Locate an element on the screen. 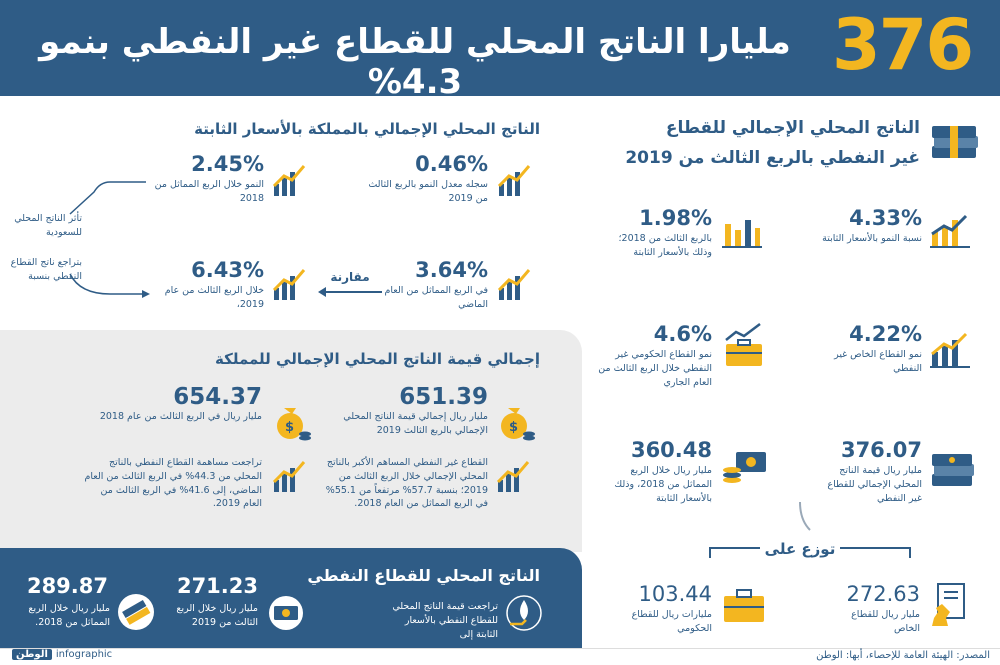 The width and height of the screenshot is (1000, 665). stat-value: 651.39 is located at coordinates (443, 397).